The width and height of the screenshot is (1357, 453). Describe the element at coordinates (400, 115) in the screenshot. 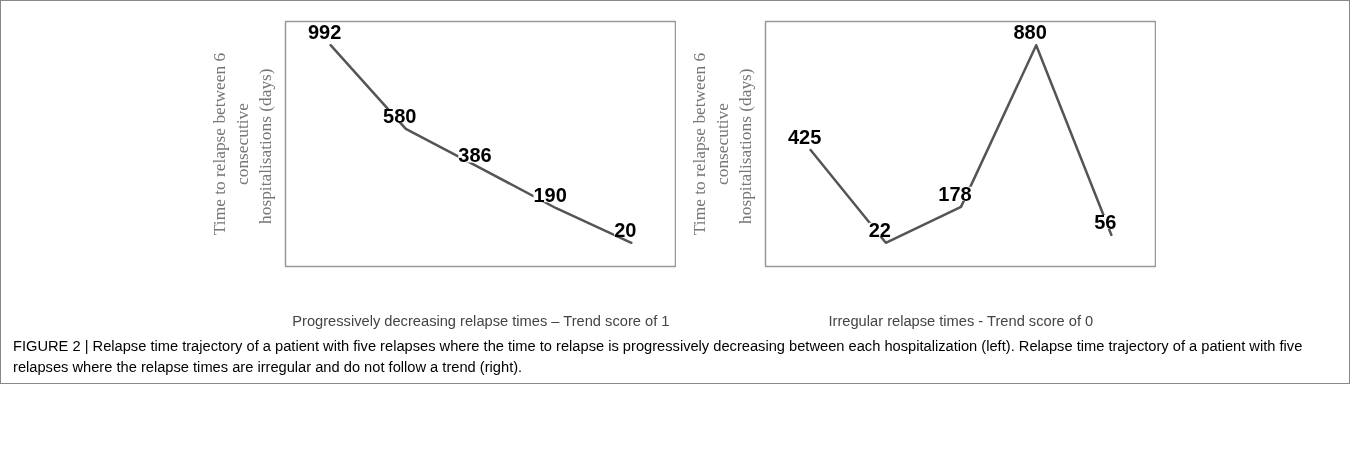

I see `data-label: 580` at that location.